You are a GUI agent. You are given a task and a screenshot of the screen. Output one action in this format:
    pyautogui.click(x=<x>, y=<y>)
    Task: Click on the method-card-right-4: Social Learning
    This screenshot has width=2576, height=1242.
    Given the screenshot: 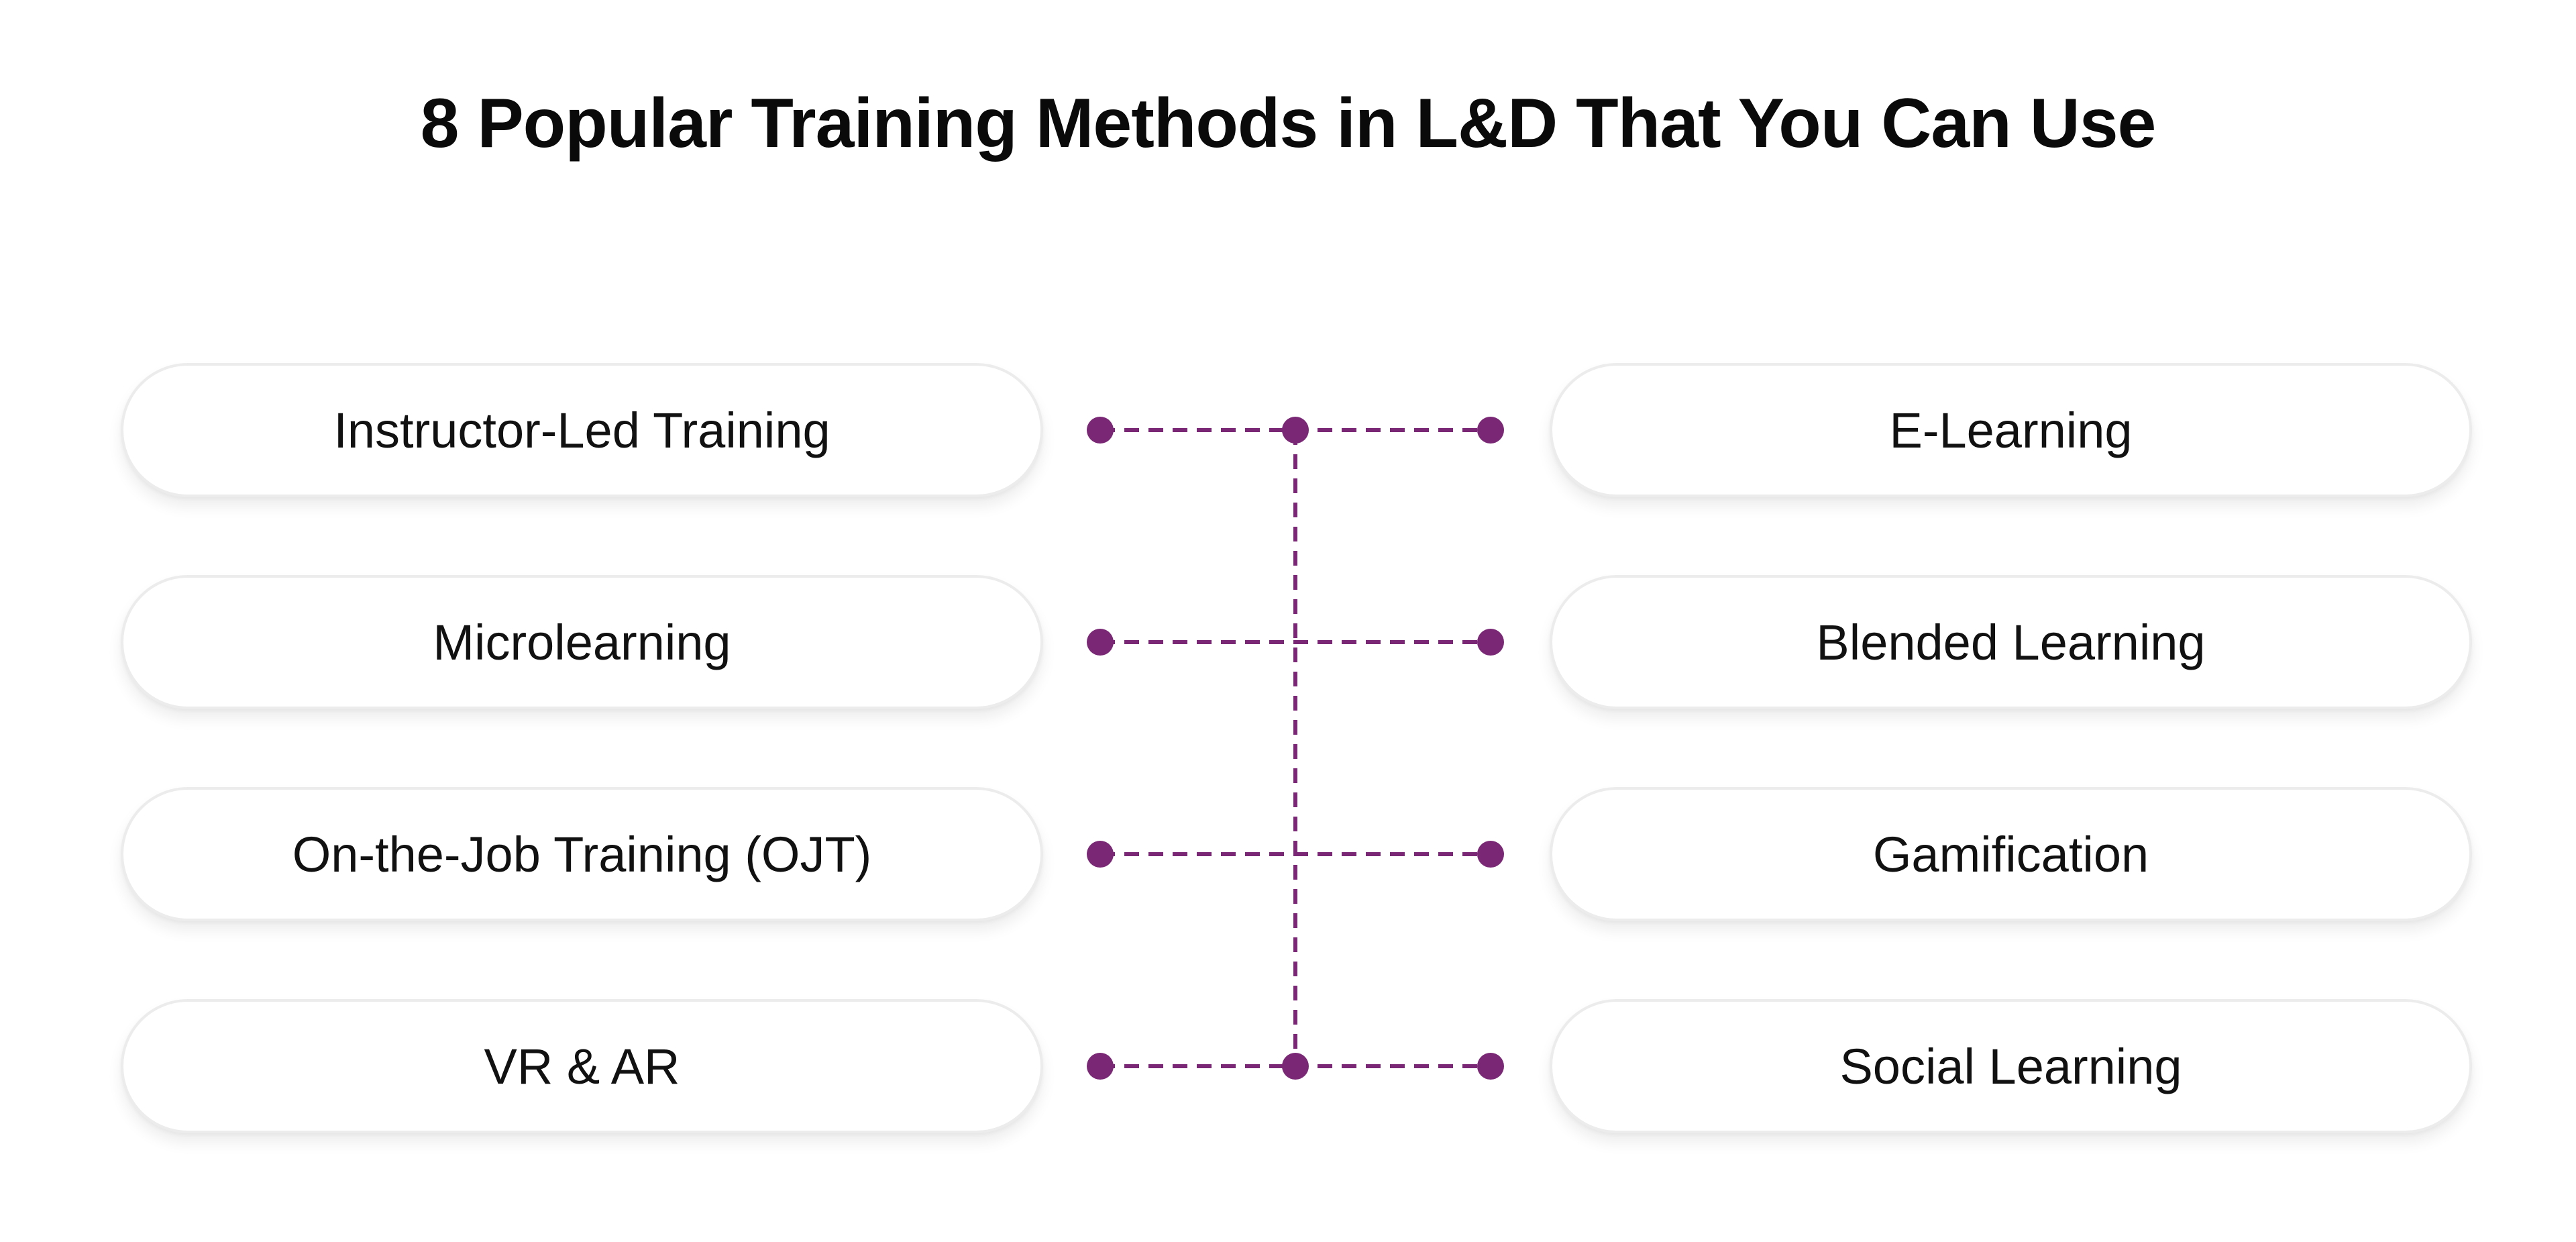 What is the action you would take?
    pyautogui.click(x=2011, y=1066)
    